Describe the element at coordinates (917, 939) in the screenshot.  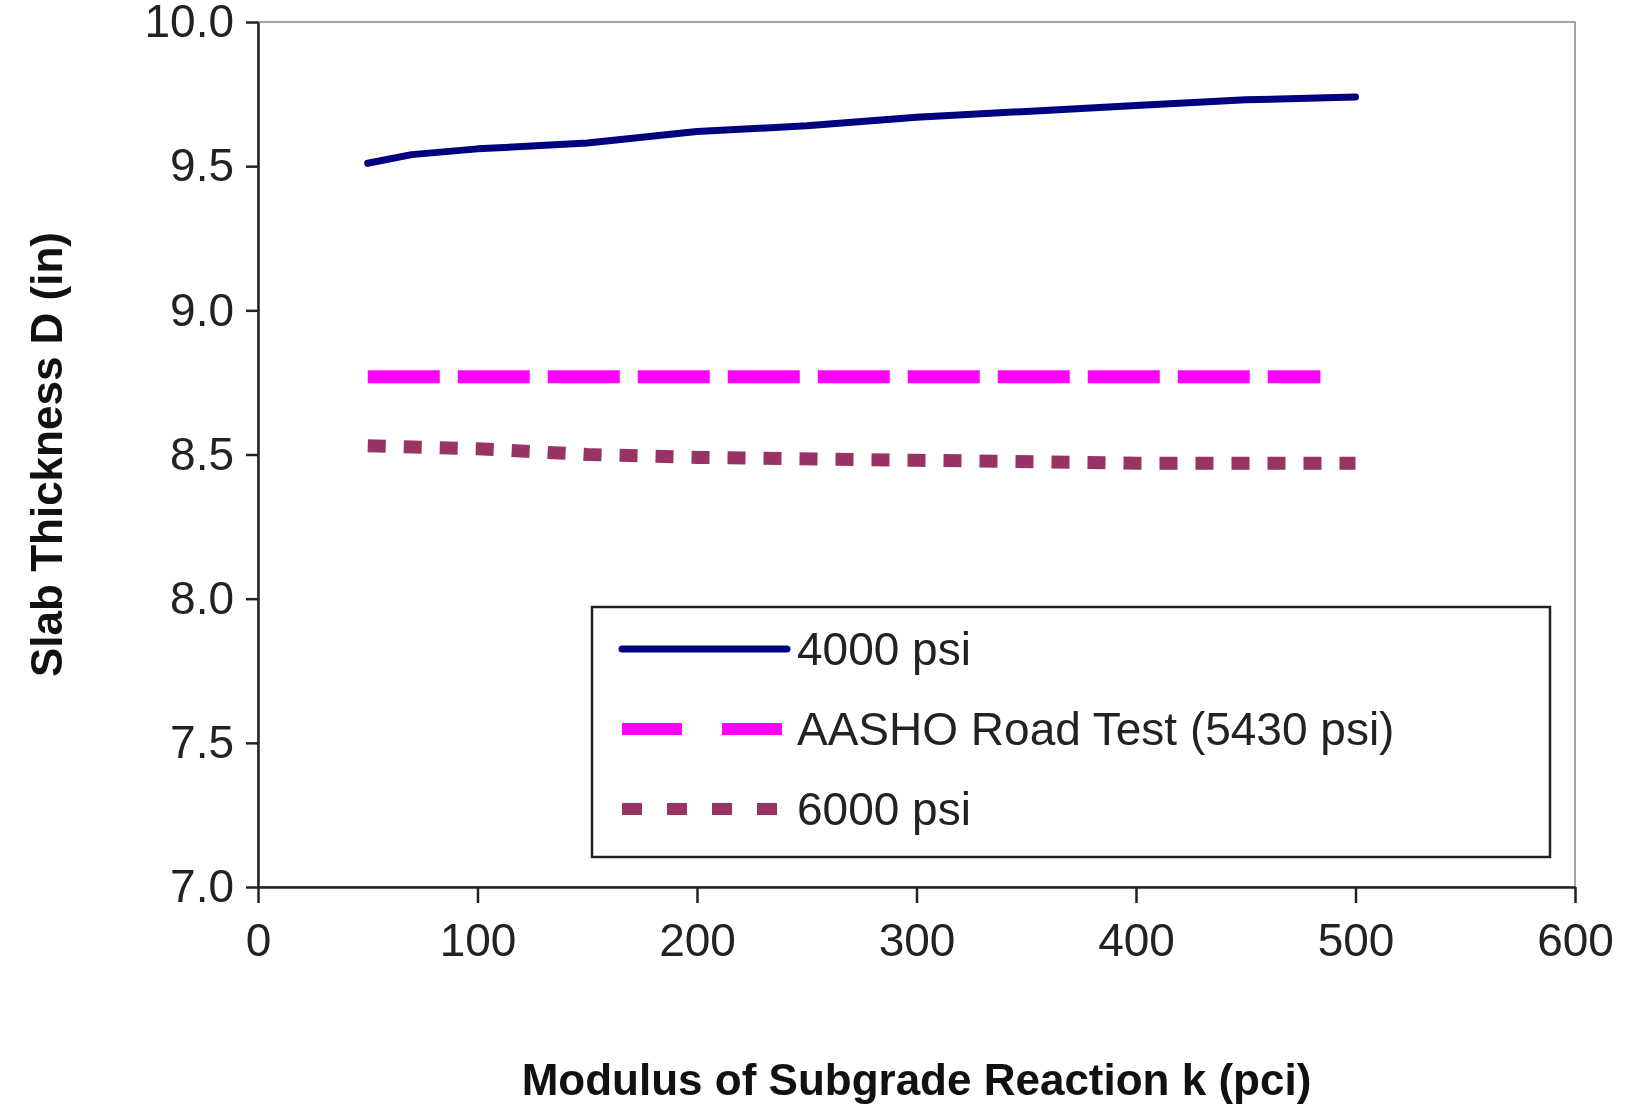
I see `x-tick-label: 300` at that location.